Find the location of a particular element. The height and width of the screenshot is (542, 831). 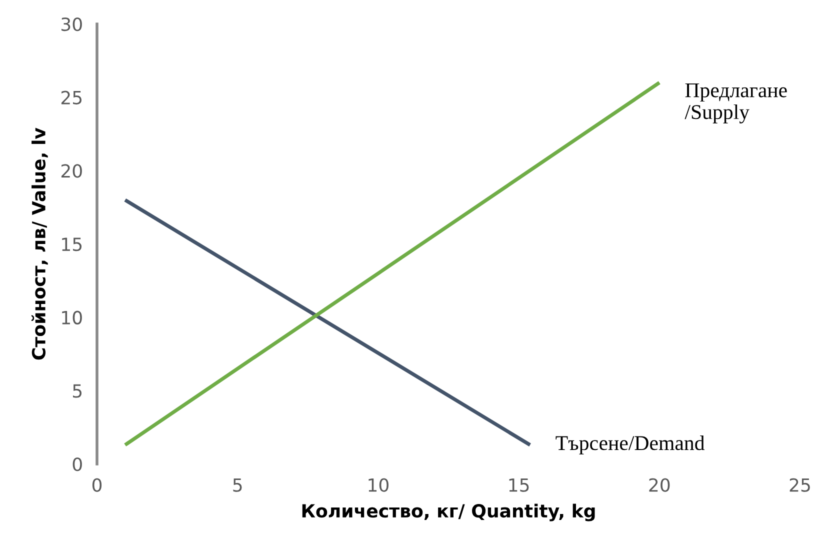

y-tick-label: 30 is located at coordinates (72, 24).